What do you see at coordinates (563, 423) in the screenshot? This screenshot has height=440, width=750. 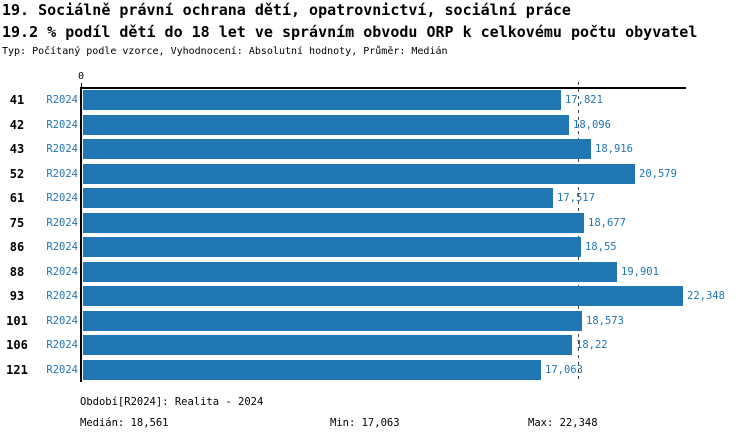 I see `footer-max-label: Max: 22,348` at bounding box center [563, 423].